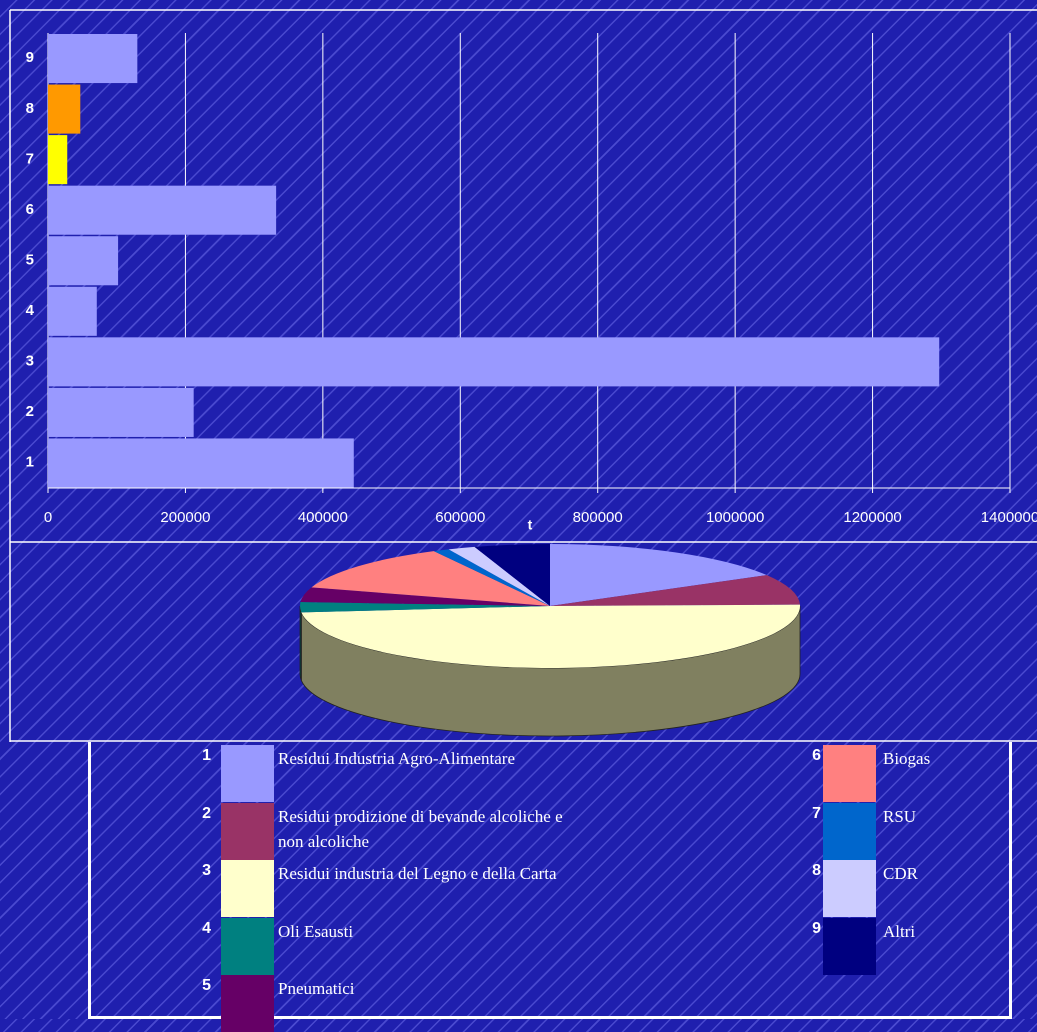 The image size is (1037, 1032). Describe the element at coordinates (185, 517) in the screenshot. I see `x-tick-label: 200000` at that location.